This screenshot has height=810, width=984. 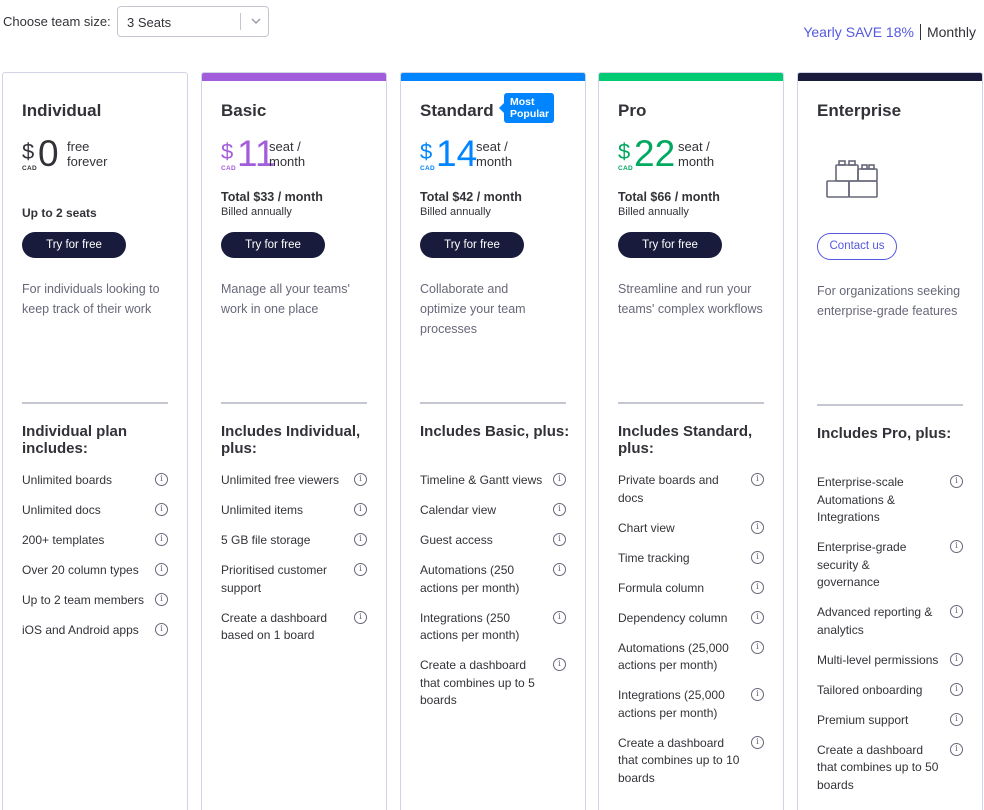 What do you see at coordinates (859, 110) in the screenshot?
I see `plan-name: Enterprise` at bounding box center [859, 110].